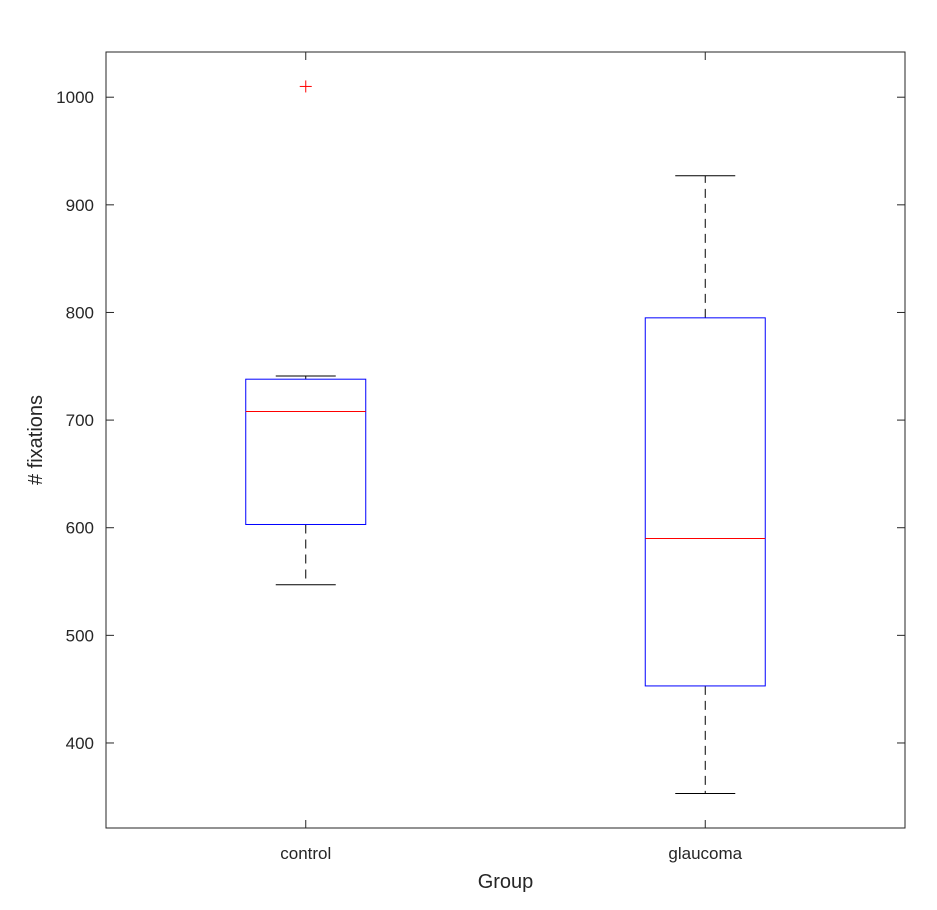 The width and height of the screenshot is (937, 910). What do you see at coordinates (80, 312) in the screenshot?
I see `y-tick-label: 800` at bounding box center [80, 312].